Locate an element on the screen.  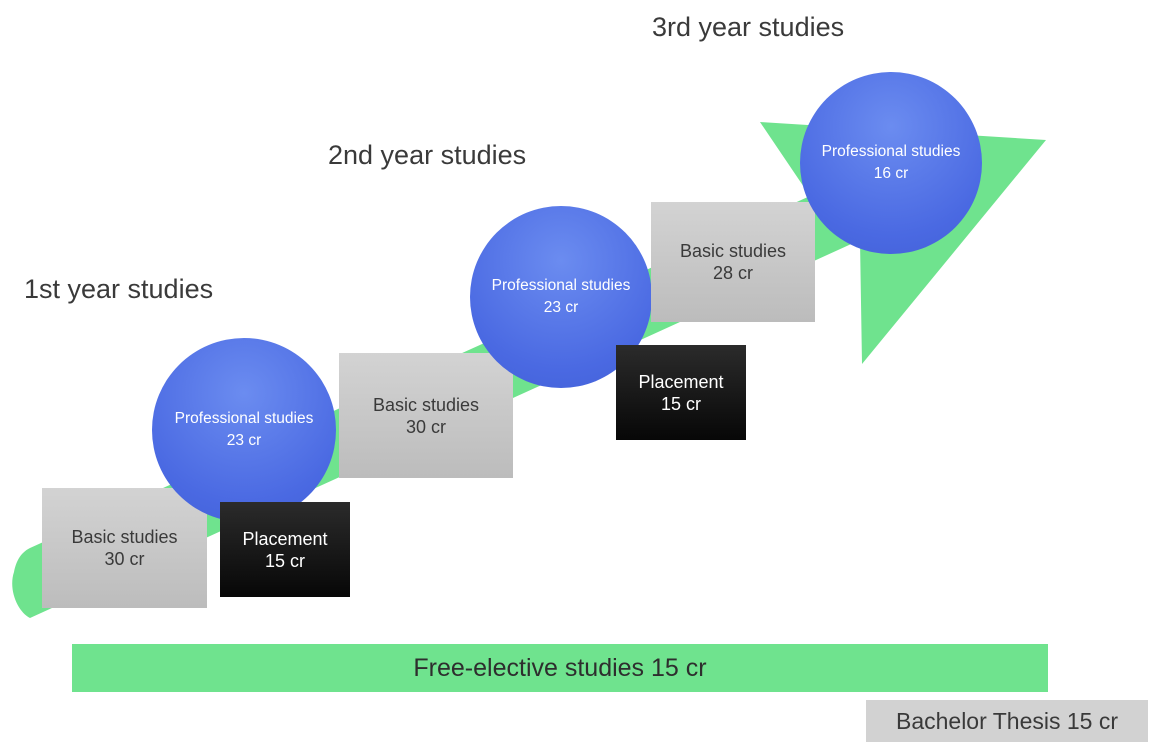
year1-basic-studies: Basic studies 30 cr is located at coordinates (124, 548).